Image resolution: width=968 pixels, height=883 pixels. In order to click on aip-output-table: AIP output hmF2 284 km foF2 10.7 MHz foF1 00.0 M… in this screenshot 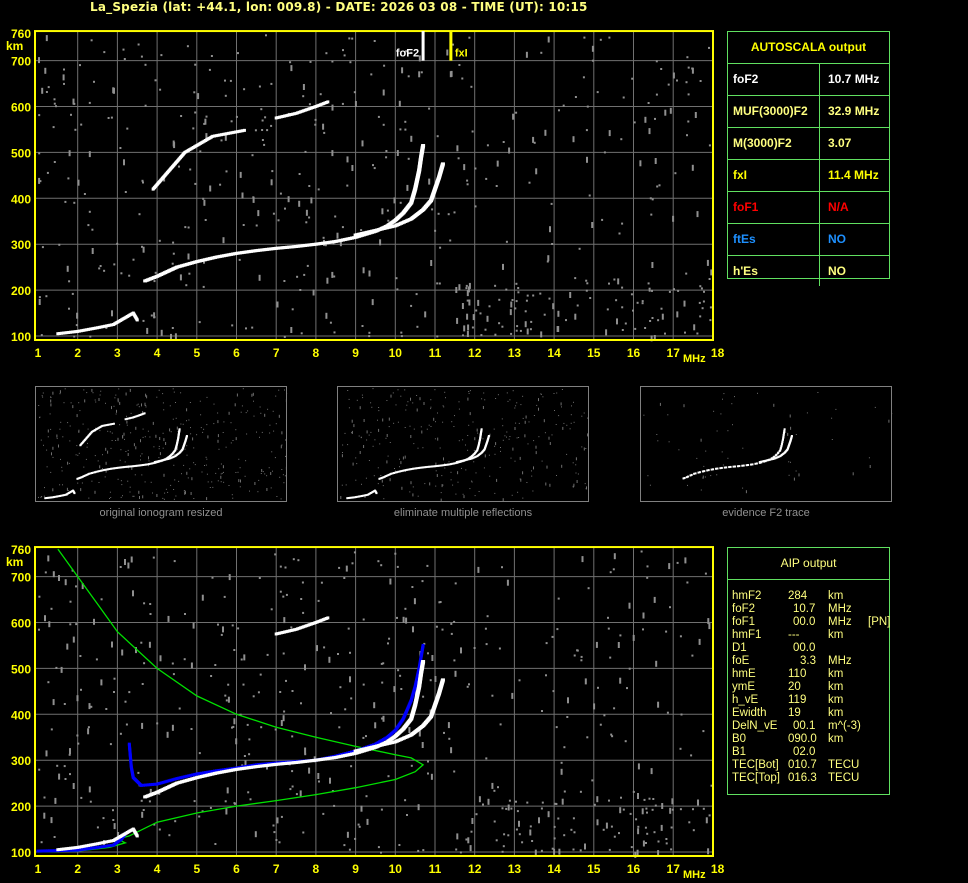, I will do `click(808, 671)`.